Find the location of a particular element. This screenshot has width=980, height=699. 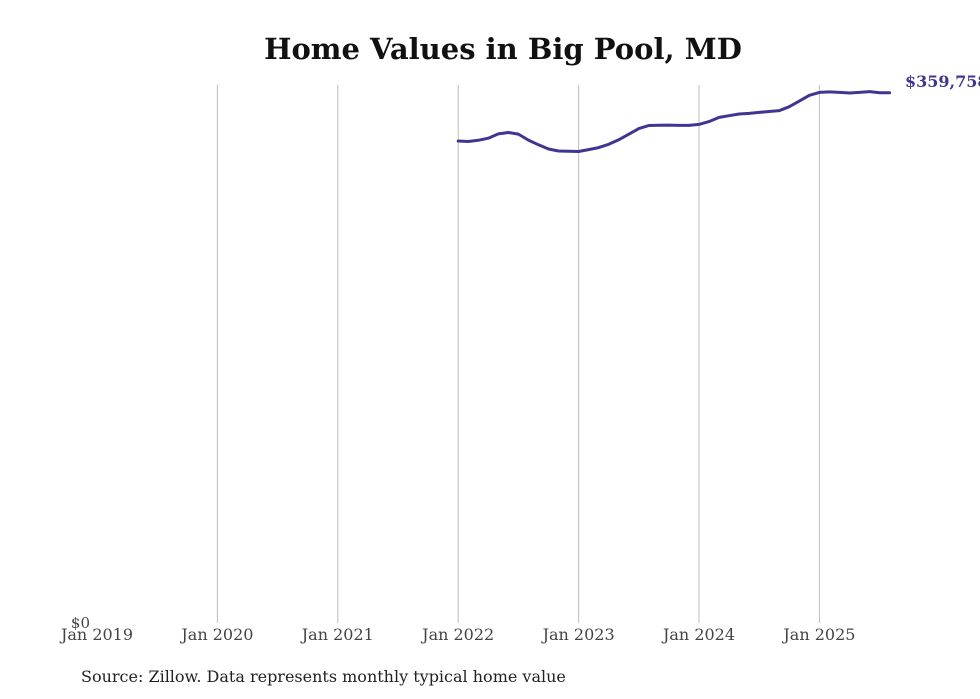

x-tick-label: Jan 2020 is located at coordinates (216, 634).